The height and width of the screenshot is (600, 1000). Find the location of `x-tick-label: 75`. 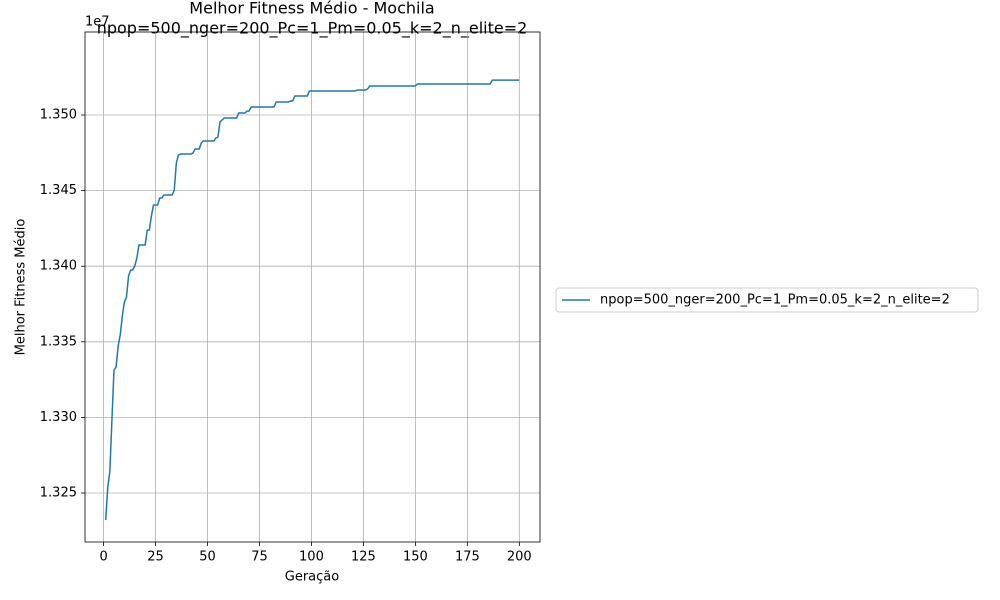

x-tick-label: 75 is located at coordinates (259, 557).